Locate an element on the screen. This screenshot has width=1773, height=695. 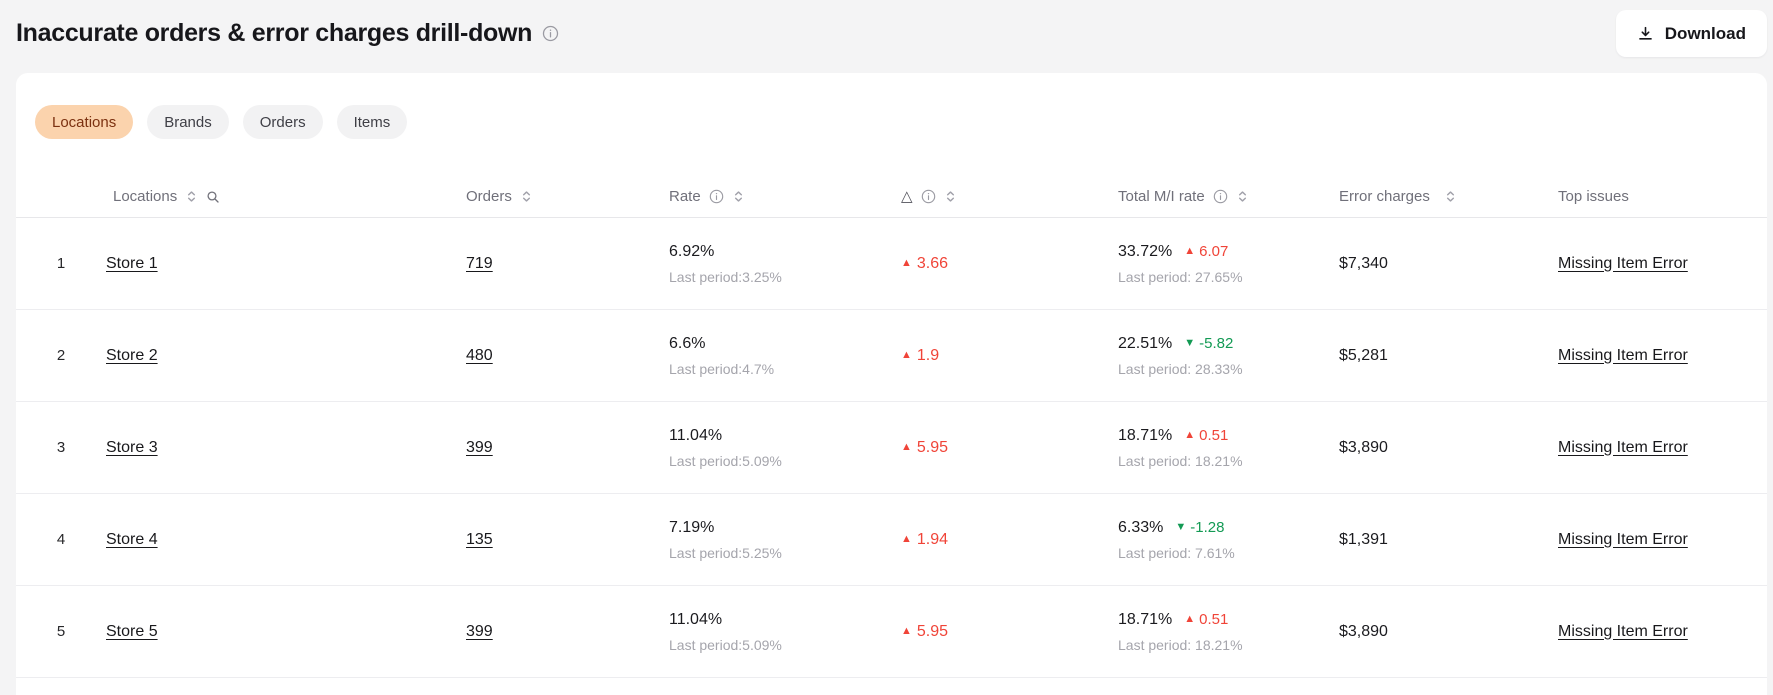
rate-value: 6.6% is located at coordinates (687, 343).